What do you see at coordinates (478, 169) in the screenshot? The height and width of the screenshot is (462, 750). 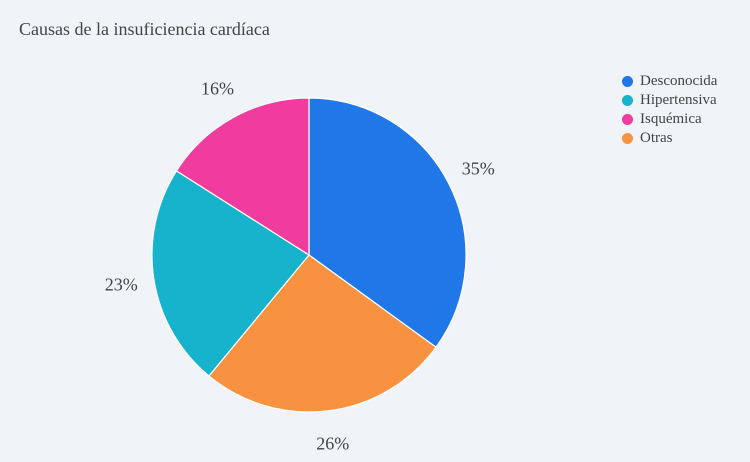 I see `slice-label-desconocida: 35%` at bounding box center [478, 169].